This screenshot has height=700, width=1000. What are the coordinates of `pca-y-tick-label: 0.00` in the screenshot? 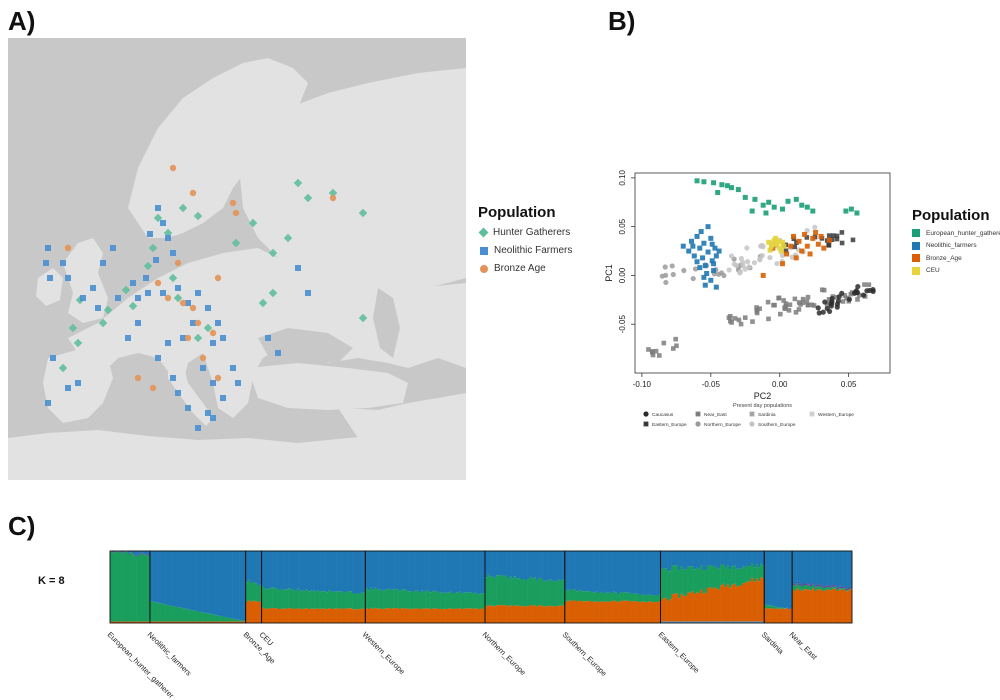 It's located at (622, 275).